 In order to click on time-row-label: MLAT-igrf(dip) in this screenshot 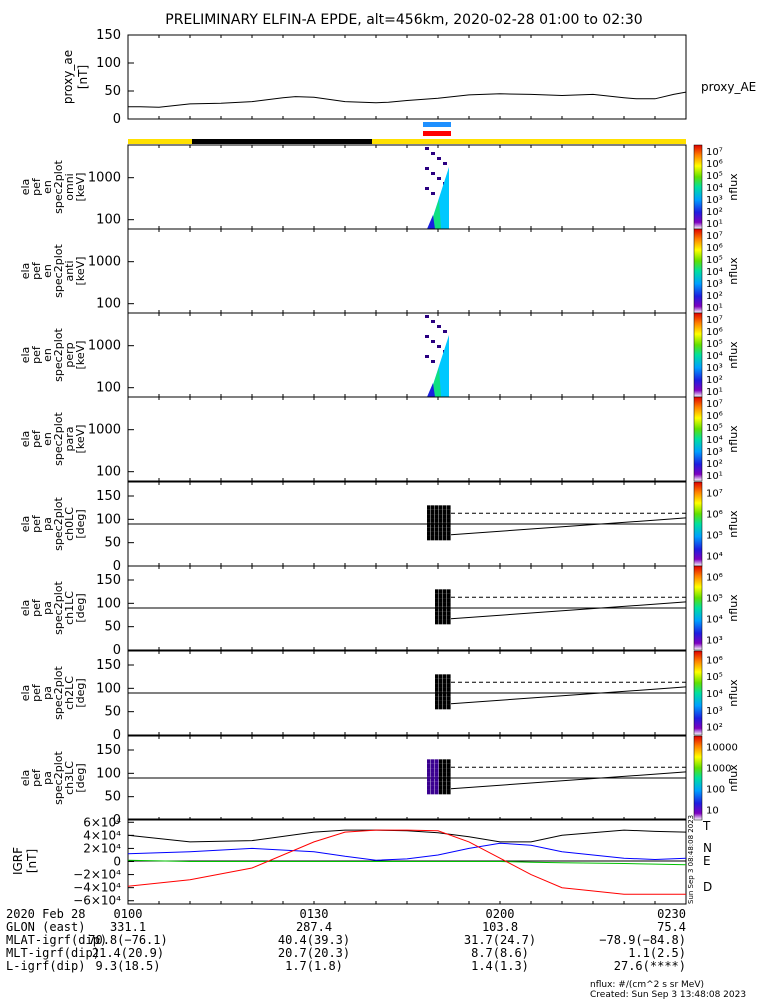, I will do `click(56, 940)`.